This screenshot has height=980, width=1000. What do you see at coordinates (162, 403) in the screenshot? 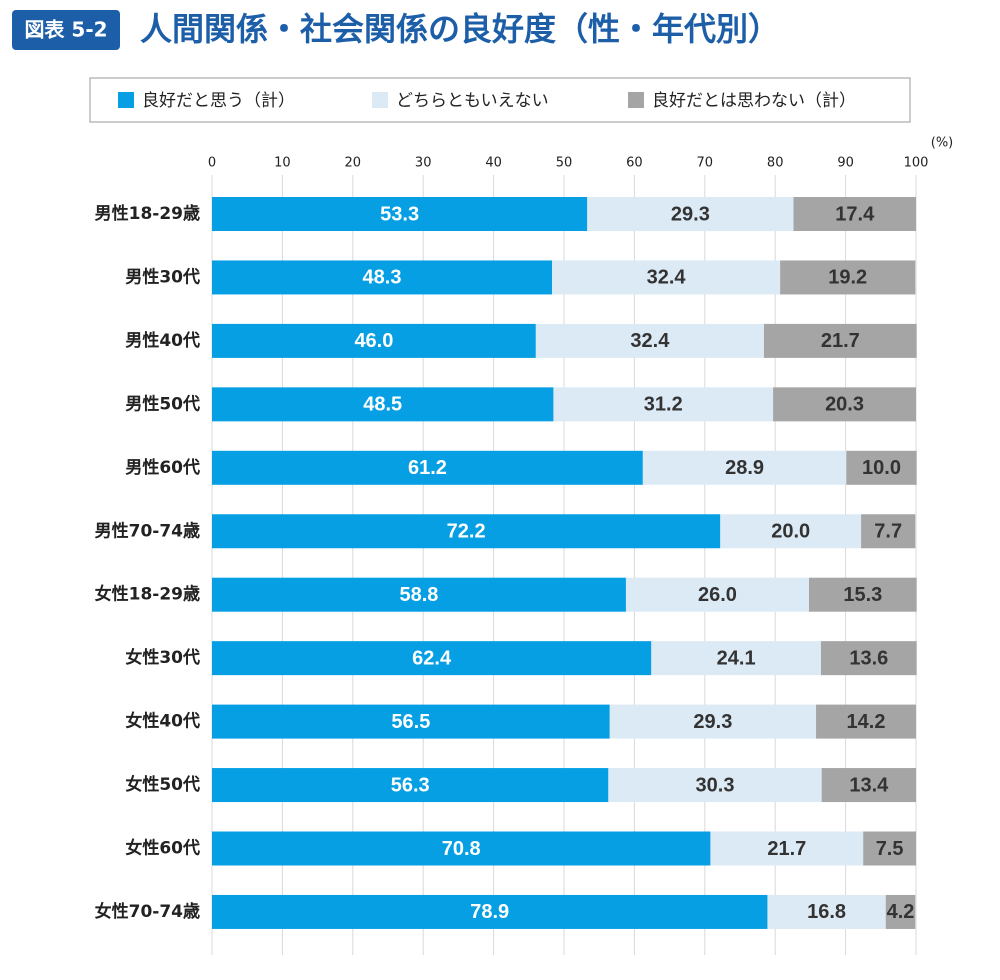
I see `y-tick-label: 男性50代` at bounding box center [162, 403].